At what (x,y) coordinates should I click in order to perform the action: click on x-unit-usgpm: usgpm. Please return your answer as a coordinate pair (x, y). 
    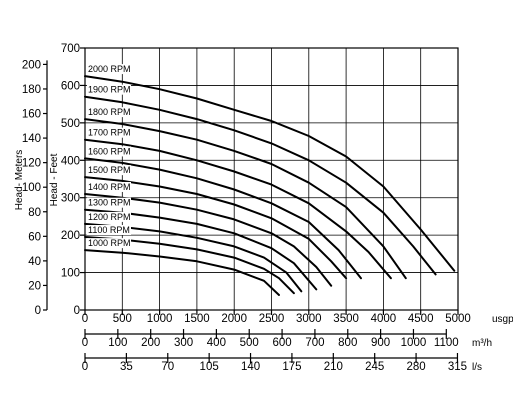
    Looking at the image, I should click on (502, 319).